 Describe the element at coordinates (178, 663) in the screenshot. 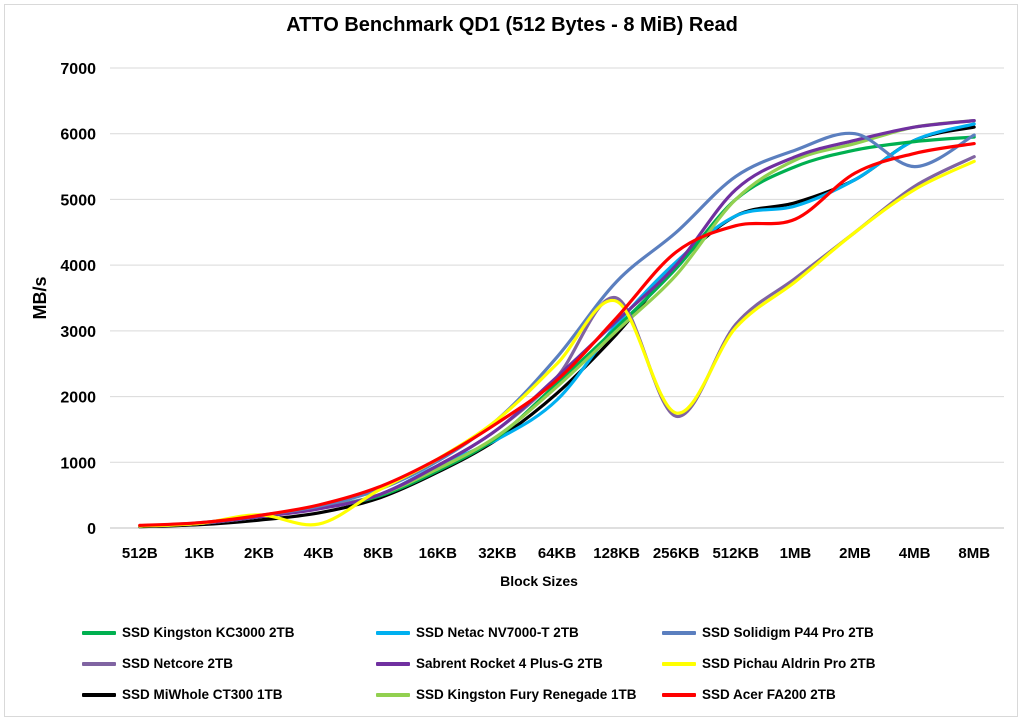

I see `legend-label: SSD Netcore 2TB` at that location.